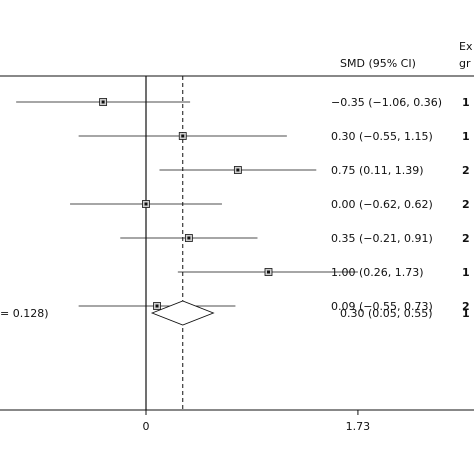  Describe the element at coordinates (386, 313) in the screenshot. I see `overall-effect-label: 0.30 (0.05, 0.55)` at that location.